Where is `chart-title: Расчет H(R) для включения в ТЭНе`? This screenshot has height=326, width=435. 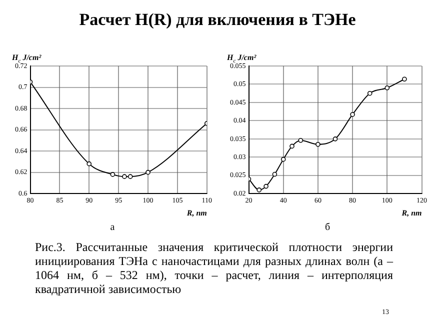 chart-title: Расчет H(R) для включения в ТЭНе is located at coordinates (217, 20).